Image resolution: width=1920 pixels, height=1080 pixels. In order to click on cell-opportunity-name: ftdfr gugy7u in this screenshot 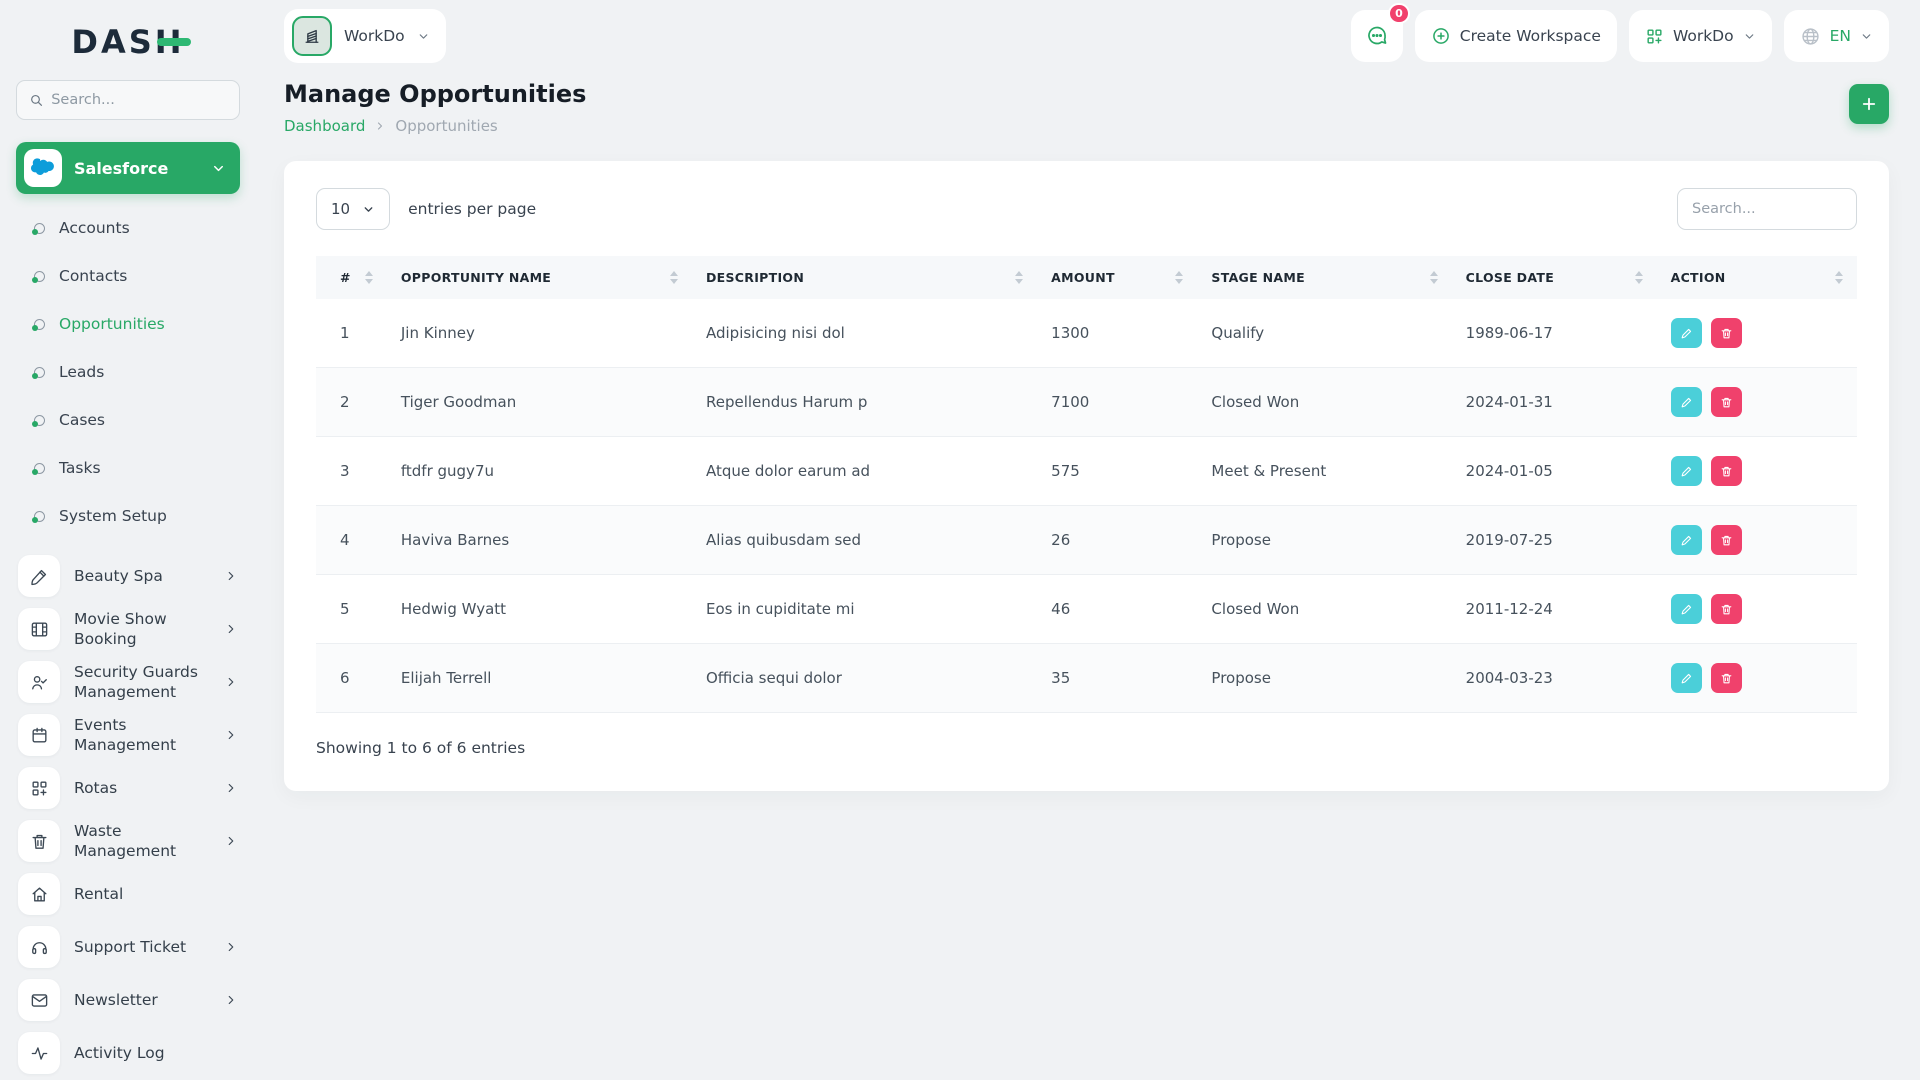, I will do `click(539, 471)`.